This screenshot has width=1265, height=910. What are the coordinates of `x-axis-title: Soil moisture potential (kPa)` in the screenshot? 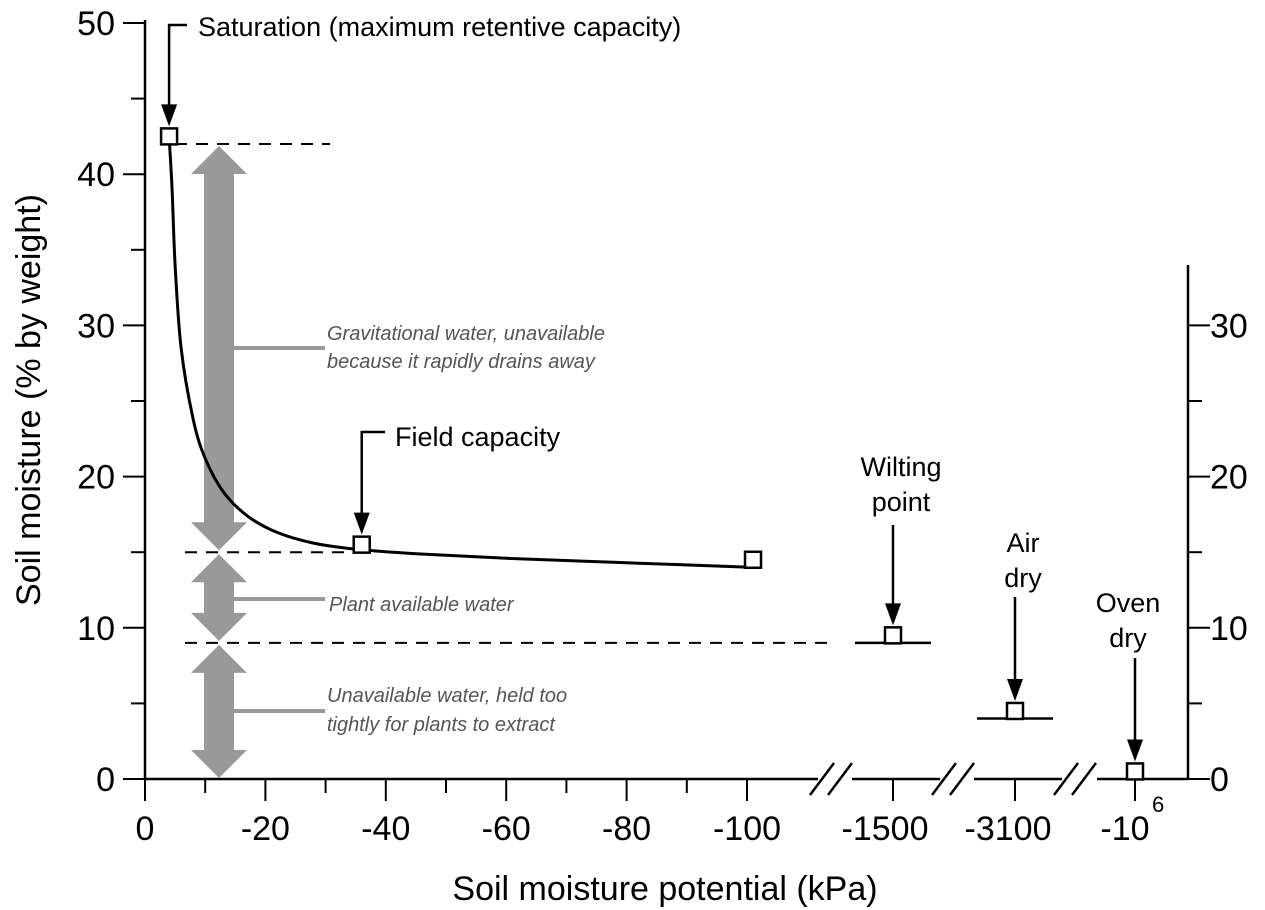 It's located at (664, 889).